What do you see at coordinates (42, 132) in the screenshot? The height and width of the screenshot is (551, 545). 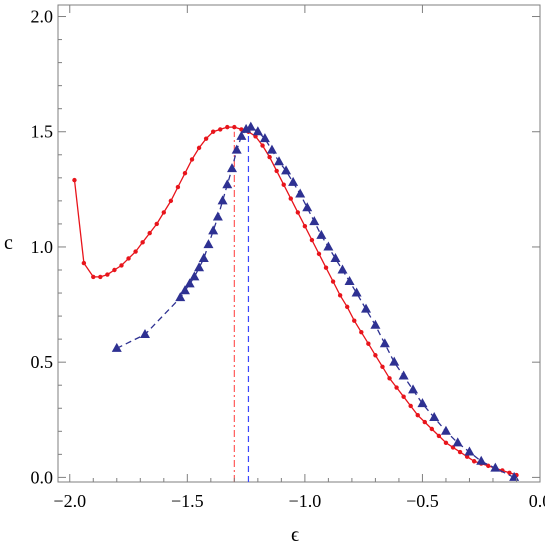 I see `y-tick-label: 1.5` at bounding box center [42, 132].